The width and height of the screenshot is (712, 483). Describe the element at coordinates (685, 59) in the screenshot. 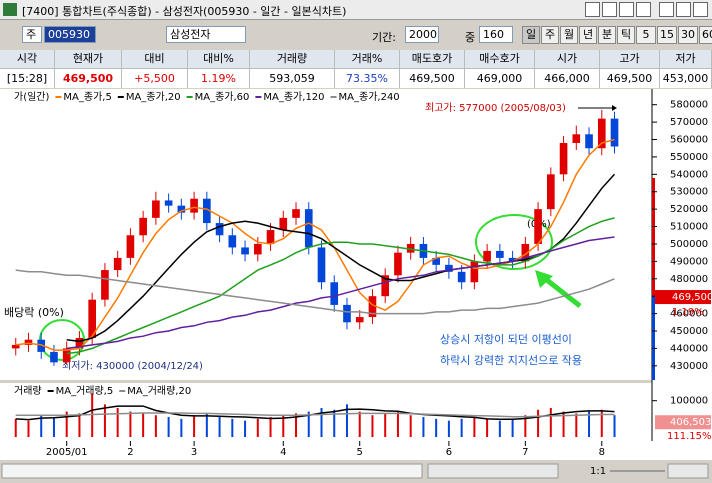

I see `quote-header: 저가` at that location.